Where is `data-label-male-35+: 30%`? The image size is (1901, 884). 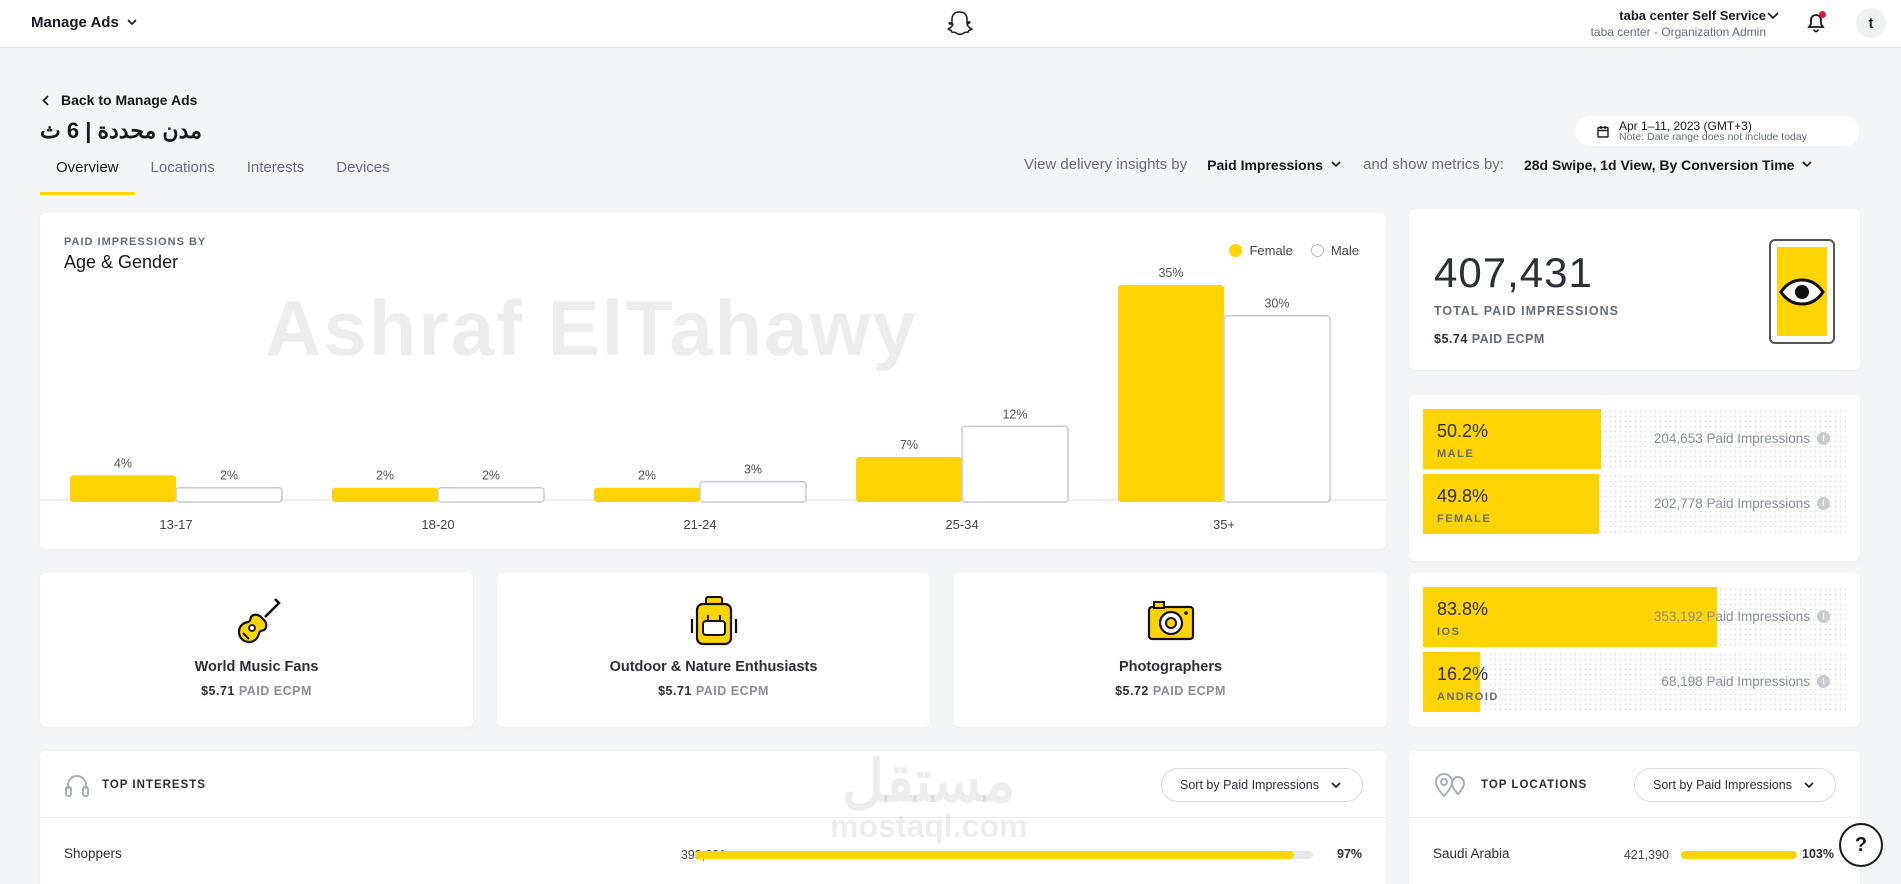 data-label-male-35+: 30% is located at coordinates (1276, 304).